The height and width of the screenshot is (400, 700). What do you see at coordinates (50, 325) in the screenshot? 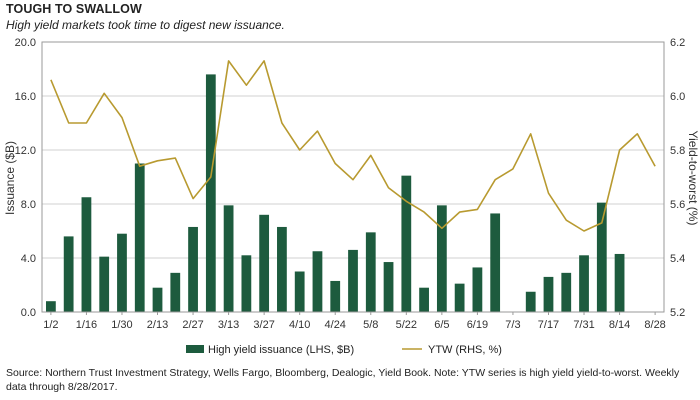
I see `x-tick-label: 1/2` at bounding box center [50, 325].